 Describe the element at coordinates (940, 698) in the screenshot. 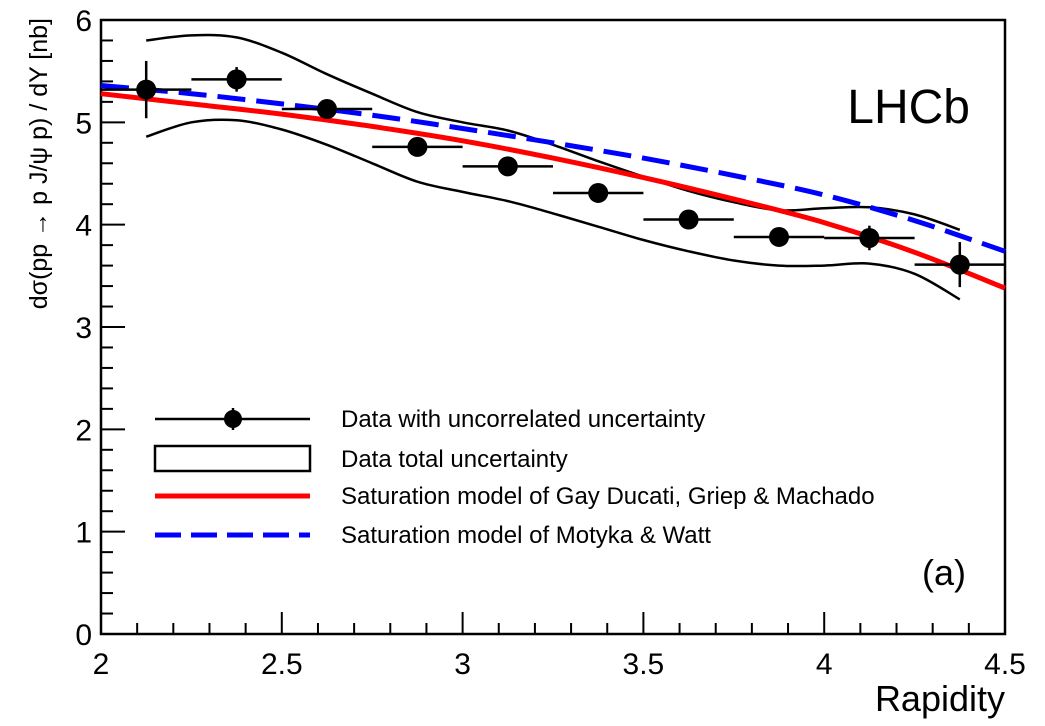

I see `x-axis-title: Rapidity` at that location.